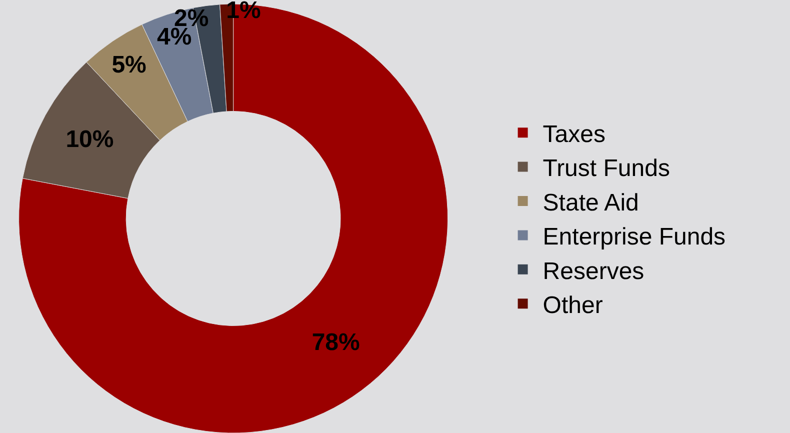 This screenshot has width=790, height=433. What do you see at coordinates (606, 168) in the screenshot?
I see `legend-label: Trust Funds` at bounding box center [606, 168].